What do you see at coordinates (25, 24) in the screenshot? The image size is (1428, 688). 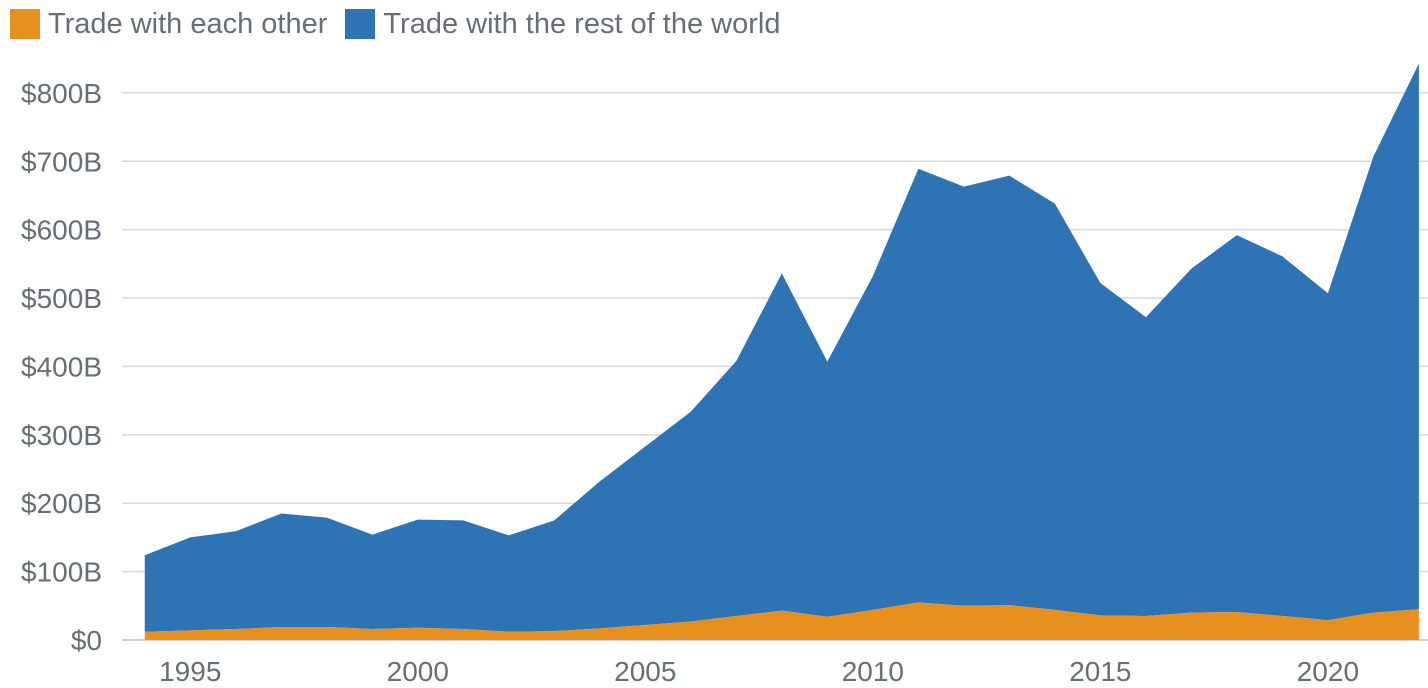 I see `legend-swatch-each-other` at bounding box center [25, 24].